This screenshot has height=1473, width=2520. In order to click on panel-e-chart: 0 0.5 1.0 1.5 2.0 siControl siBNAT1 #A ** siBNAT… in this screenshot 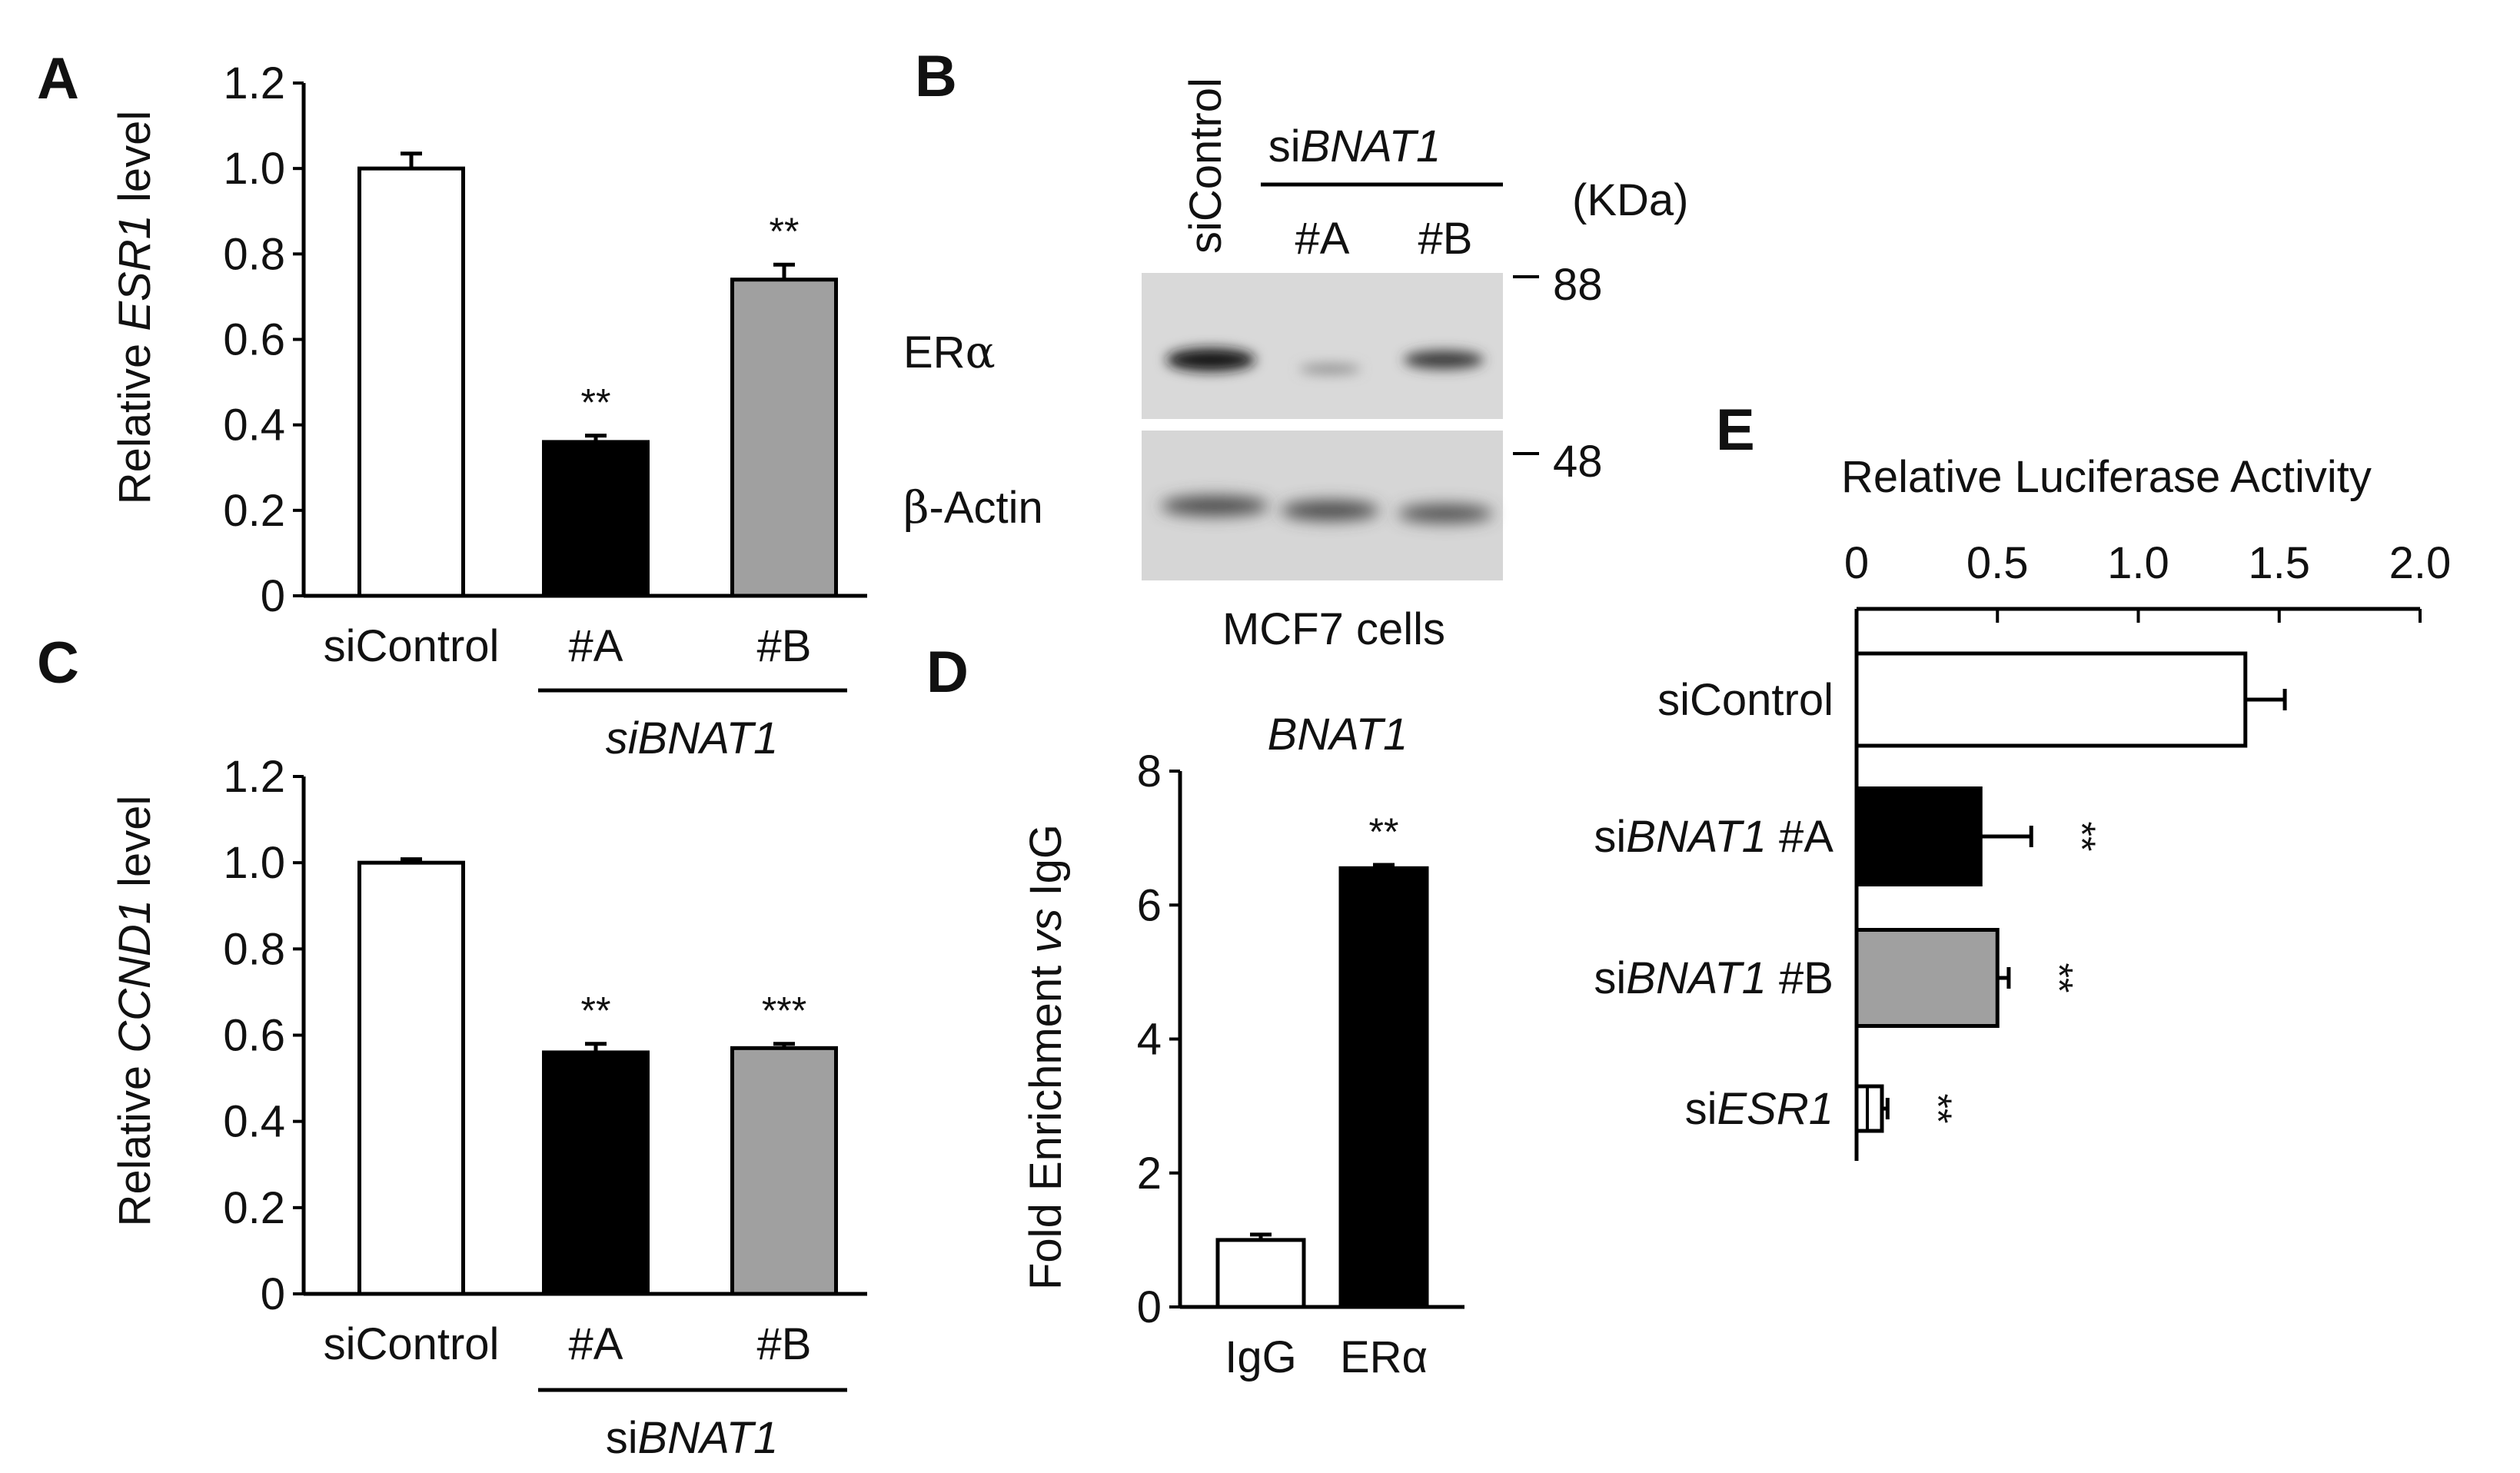, I will do `click(2023, 849)`.